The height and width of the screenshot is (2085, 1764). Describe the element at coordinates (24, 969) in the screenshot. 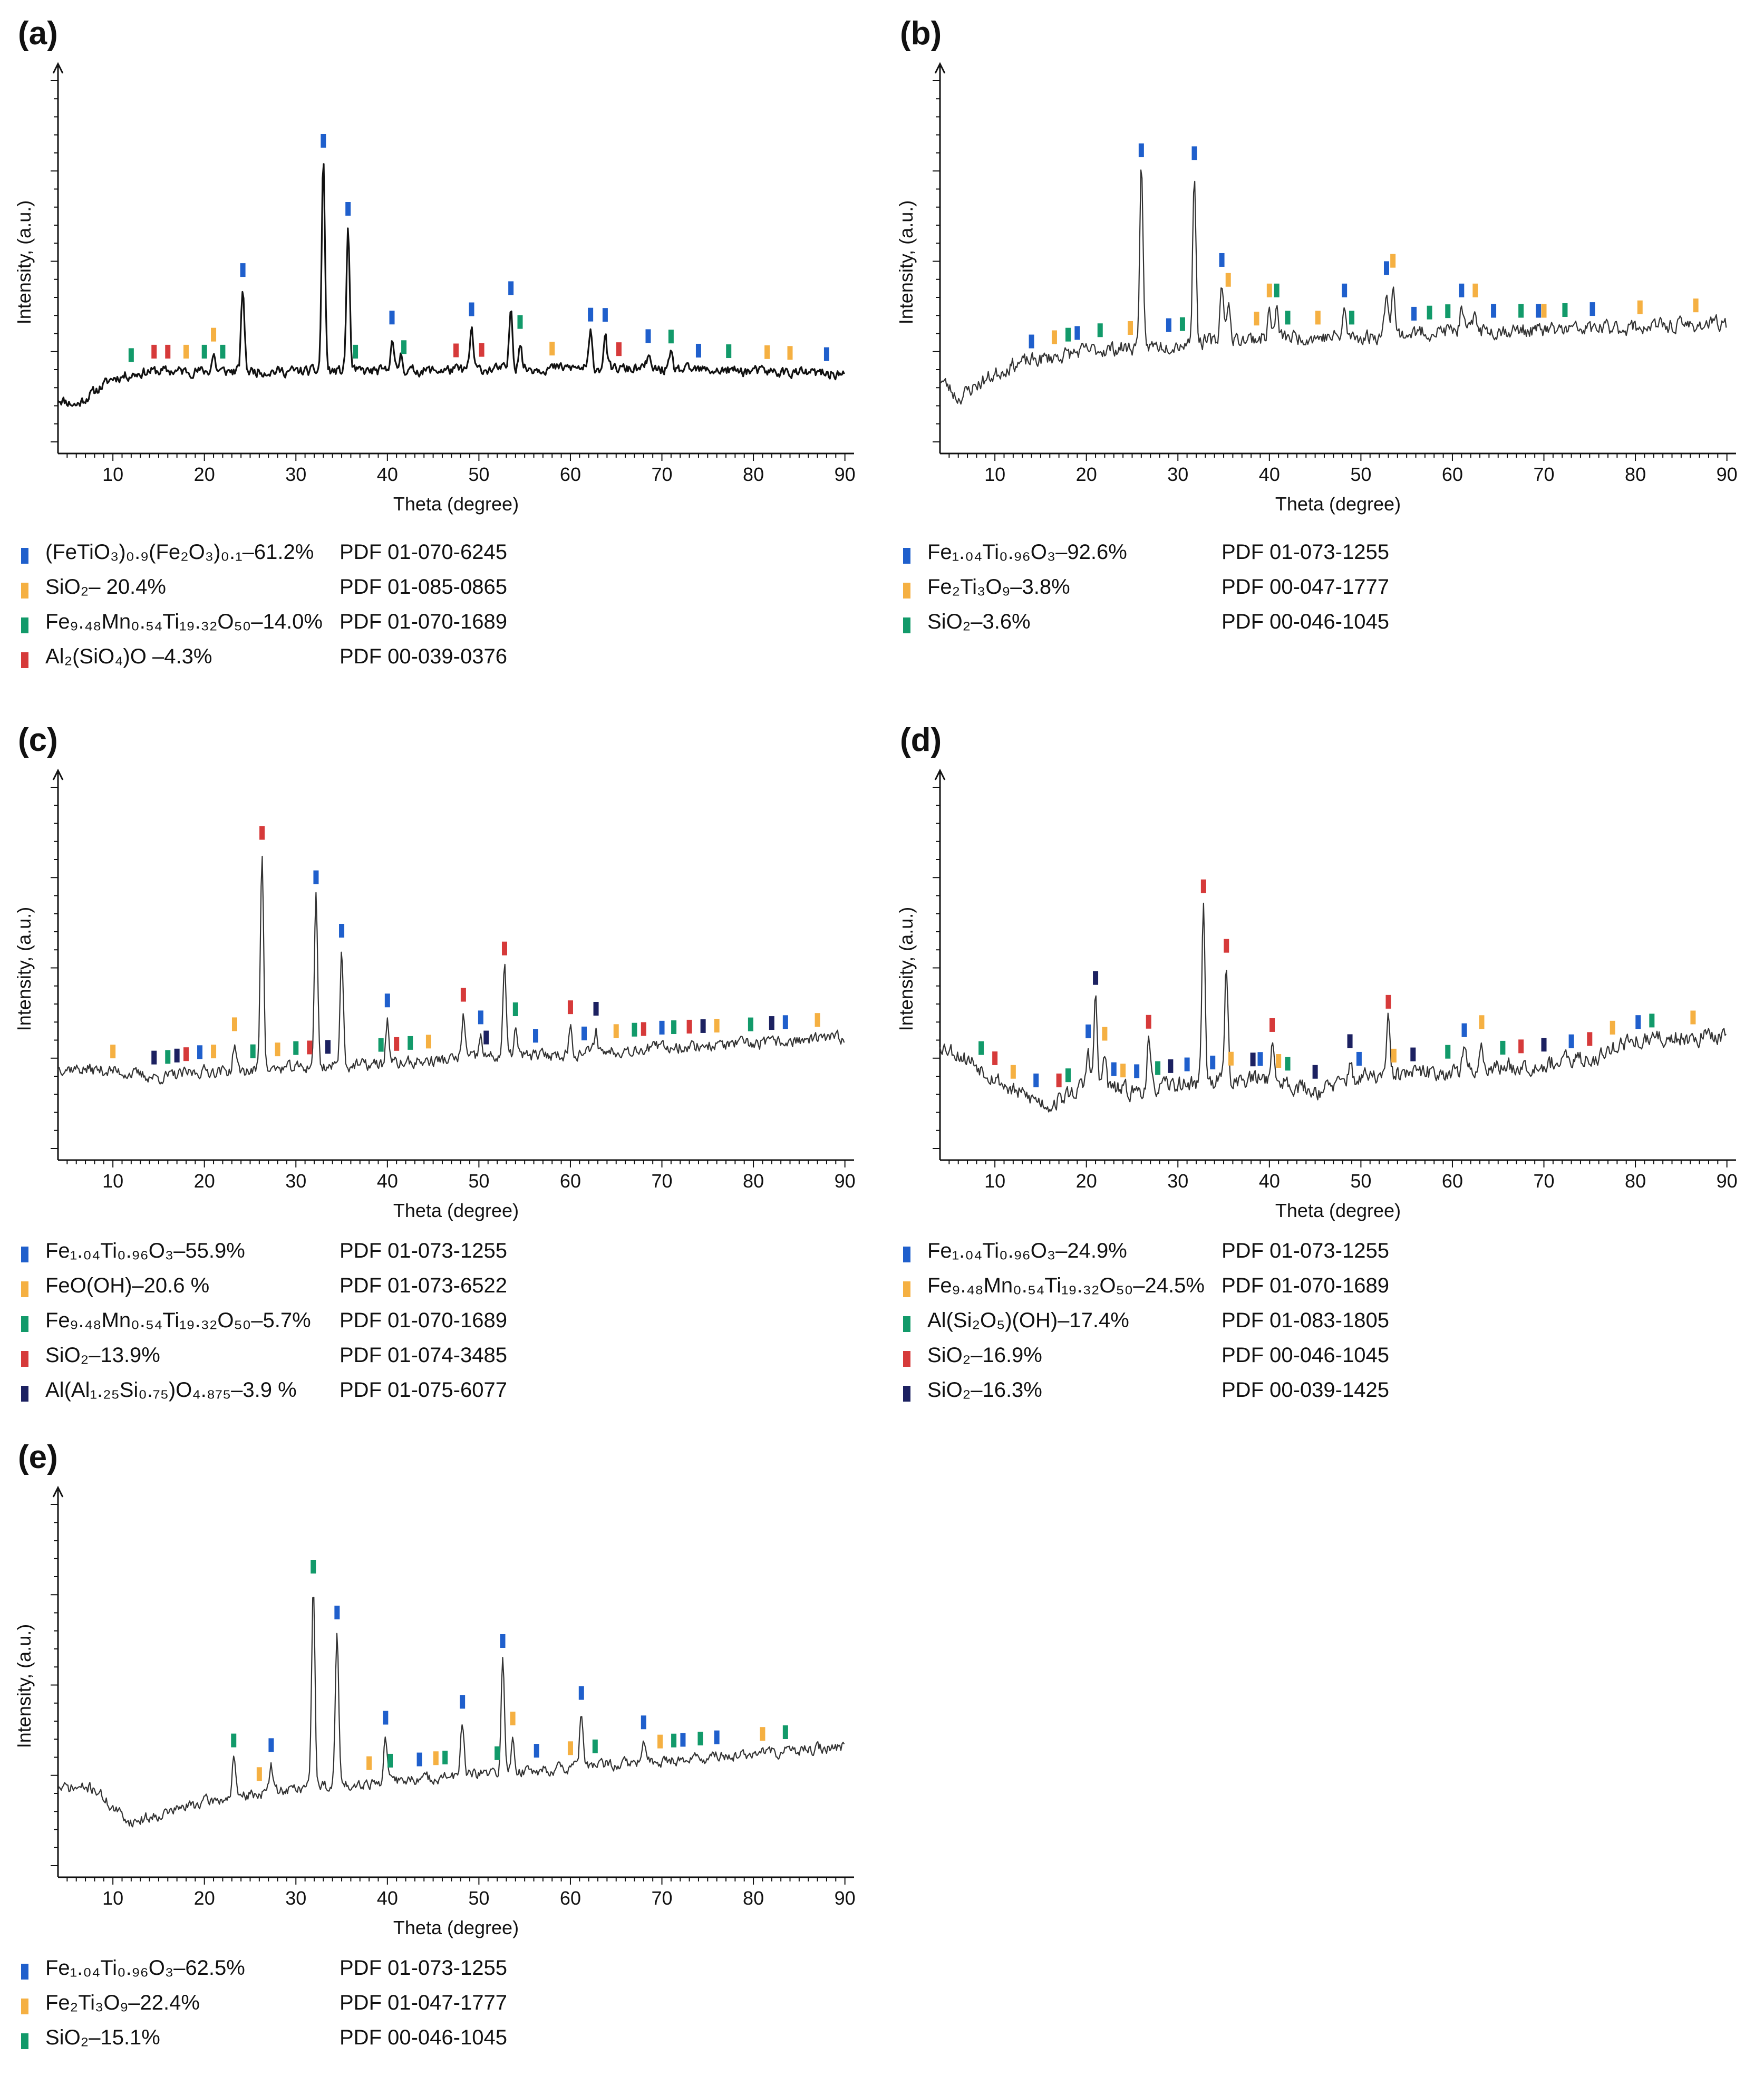

I see `y-axis-label: Intensity, (a.u.)` at that location.